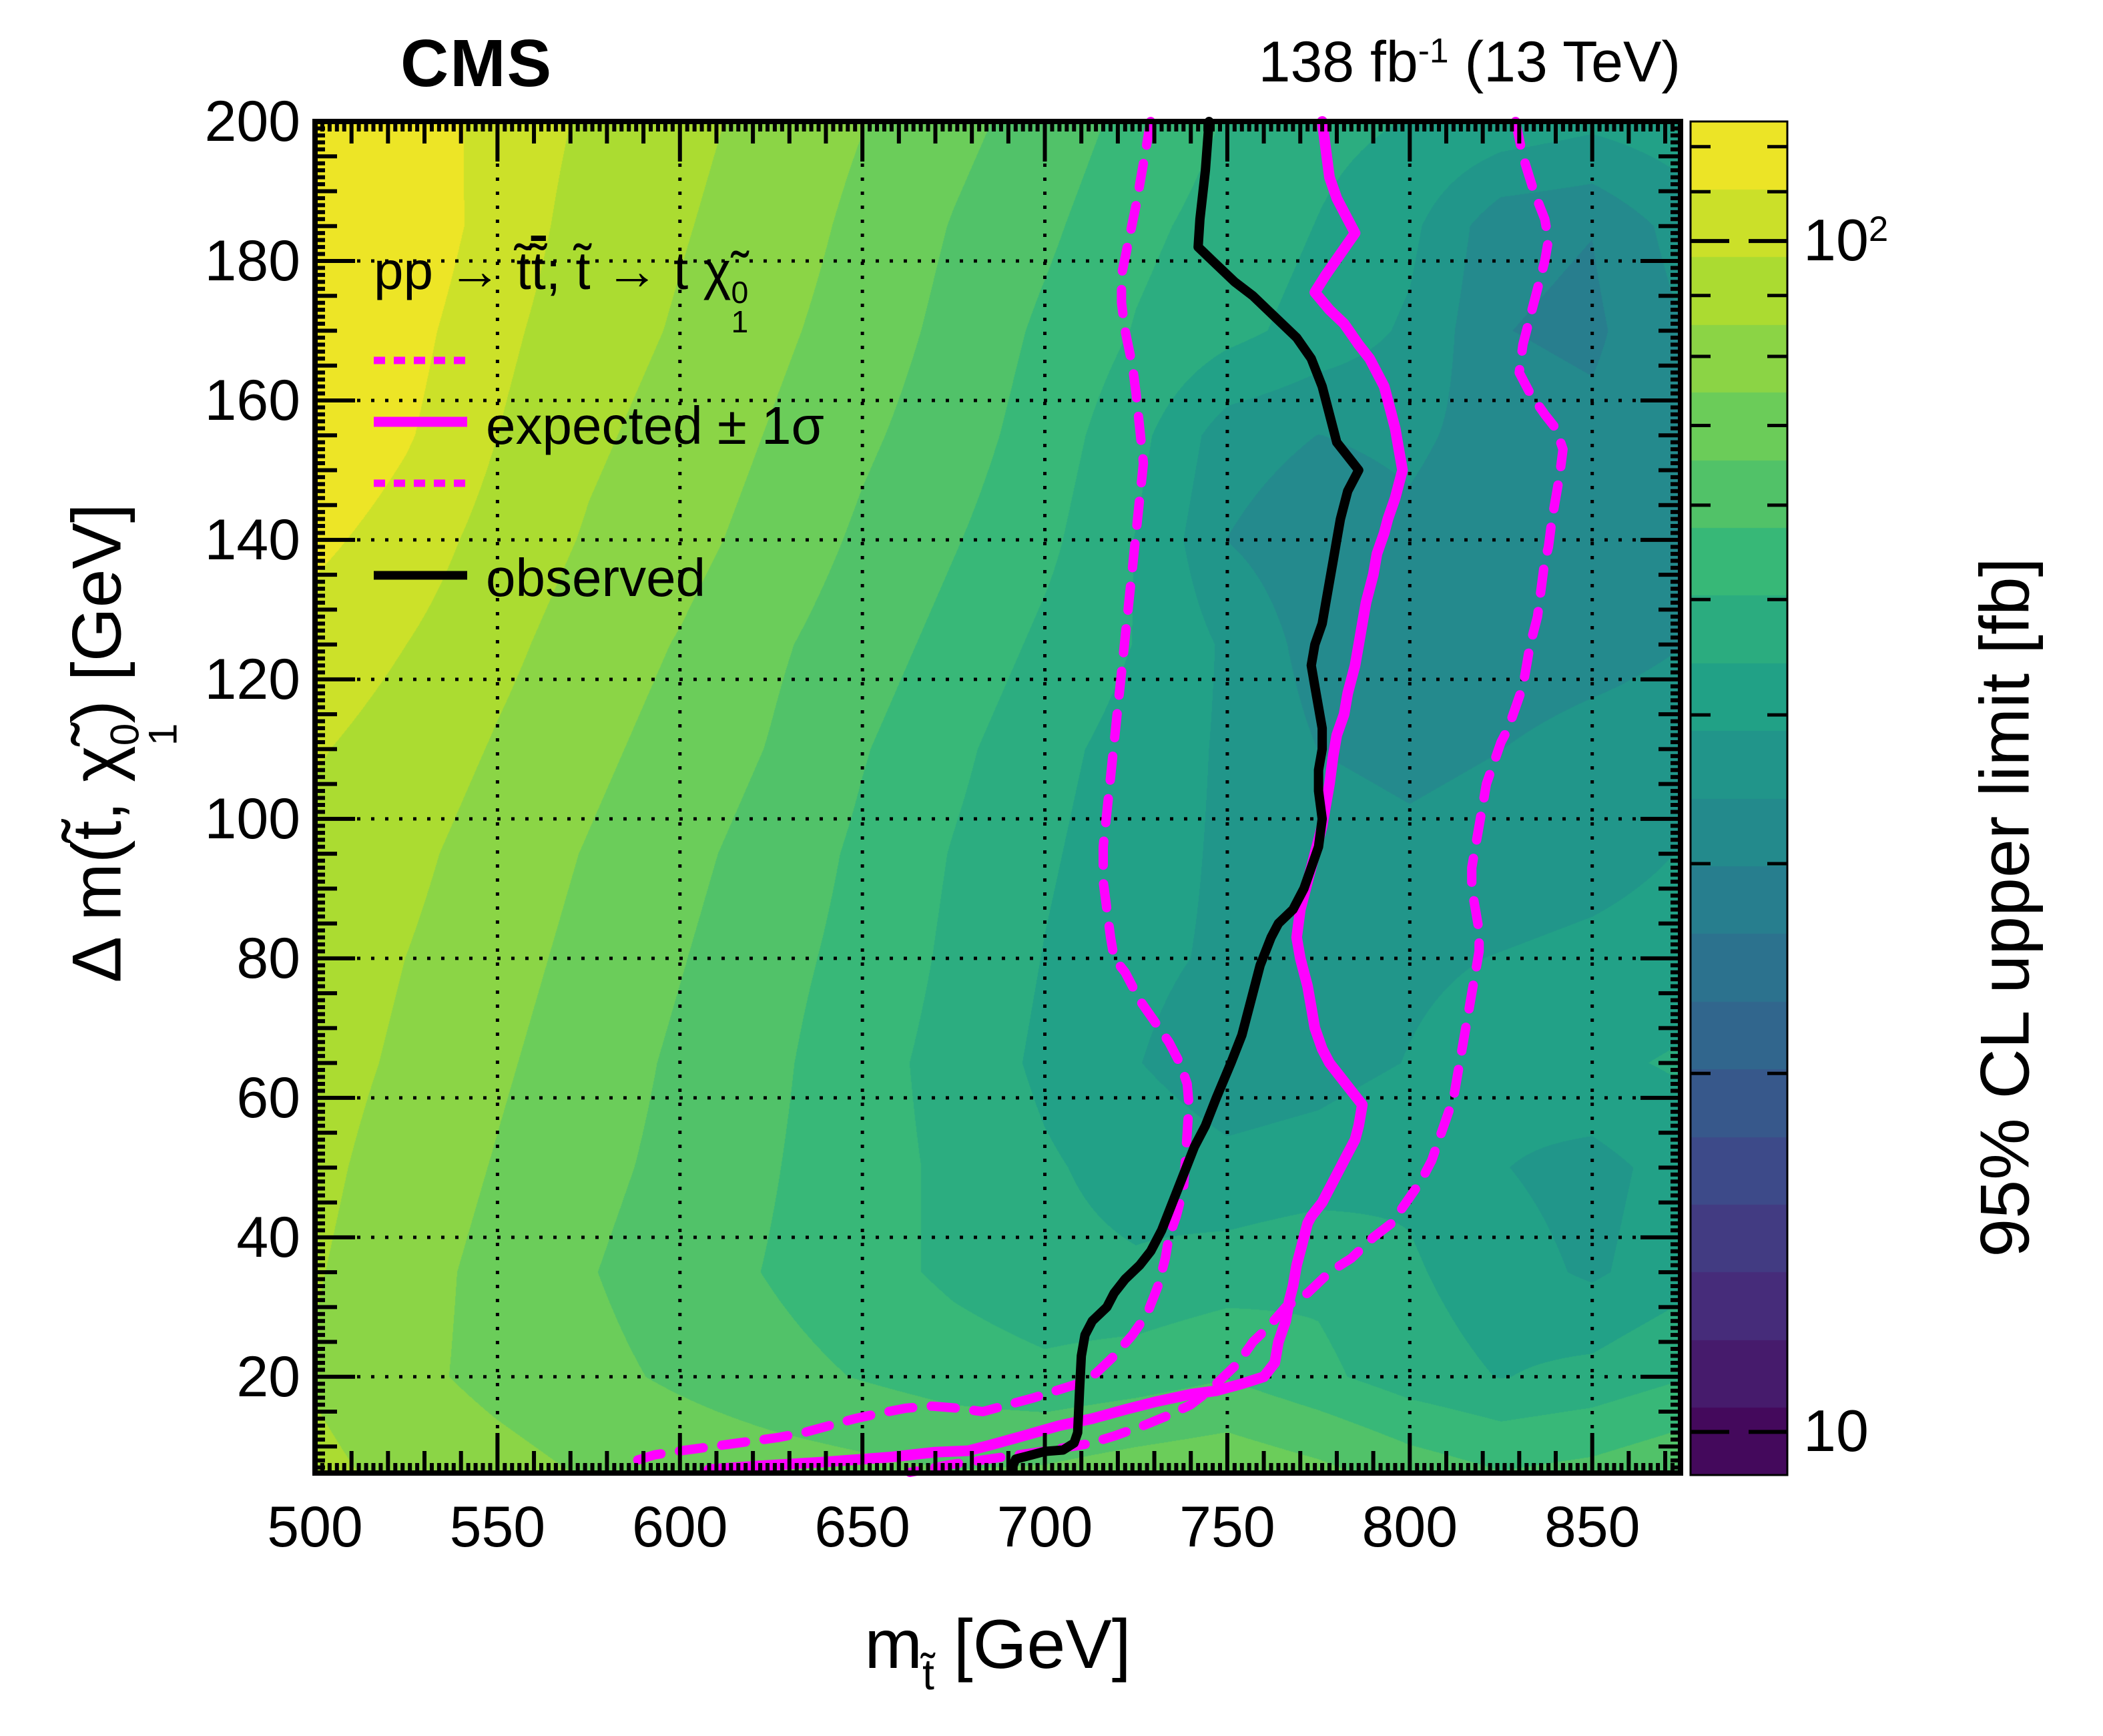 The image size is (2103, 1736). Describe the element at coordinates (862, 1527) in the screenshot. I see `x-tick-label-650: 650` at that location.